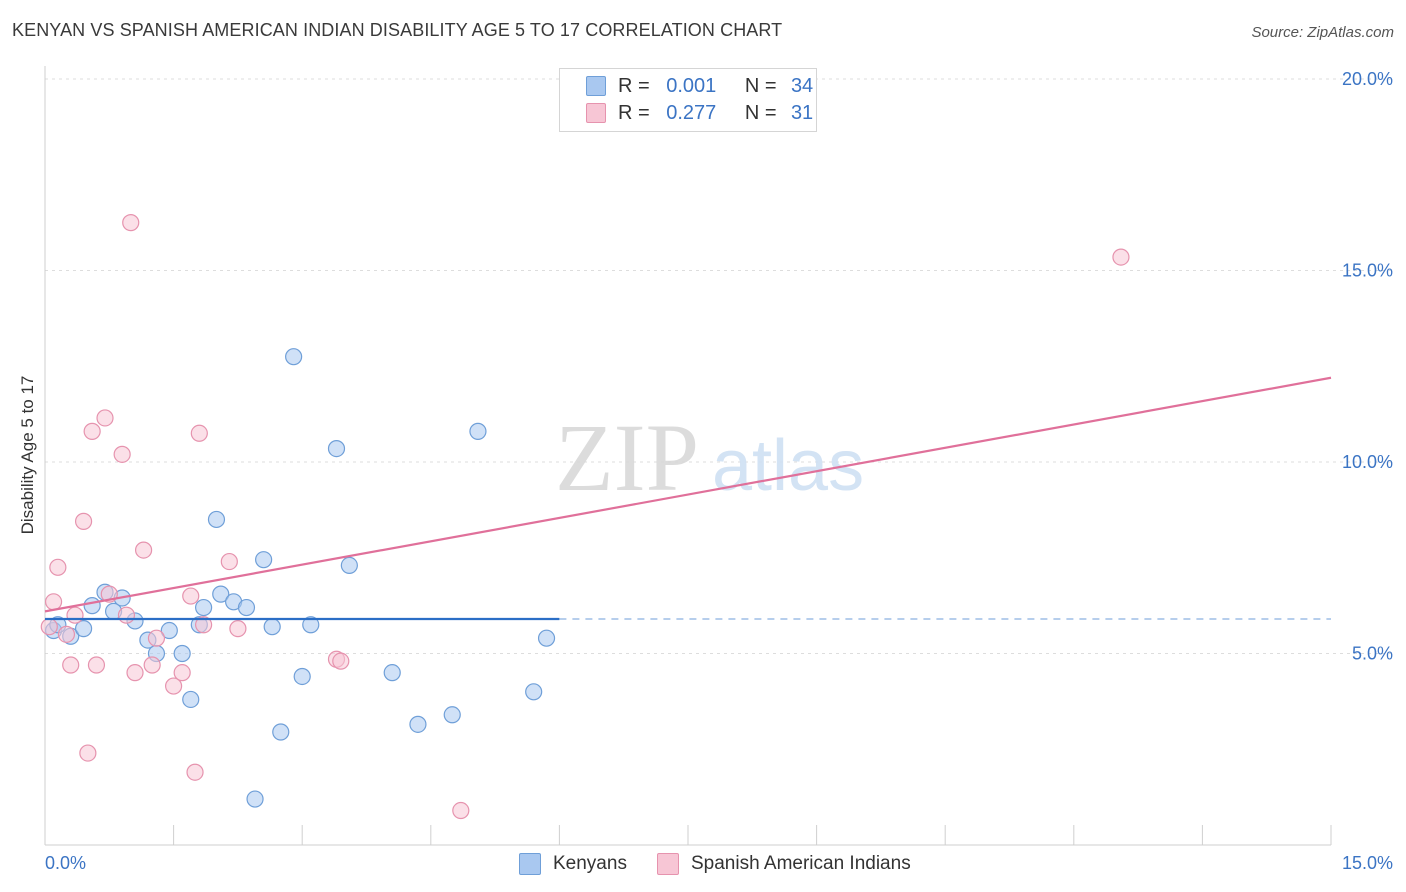 Image resolution: width=1406 pixels, height=892 pixels. Describe the element at coordinates (788, 466) in the screenshot. I see `watermark-atlas: atlas` at that location.